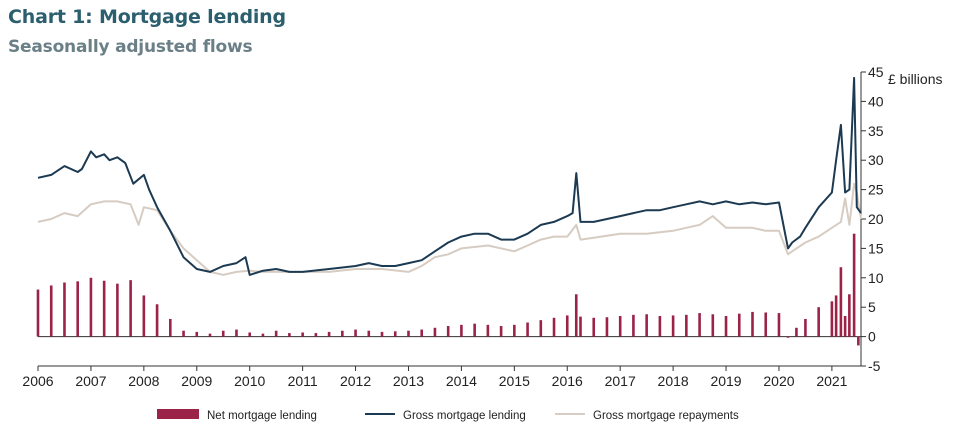 The height and width of the screenshot is (437, 960). Describe the element at coordinates (876, 248) in the screenshot. I see `y-tick-label: 15` at that location.